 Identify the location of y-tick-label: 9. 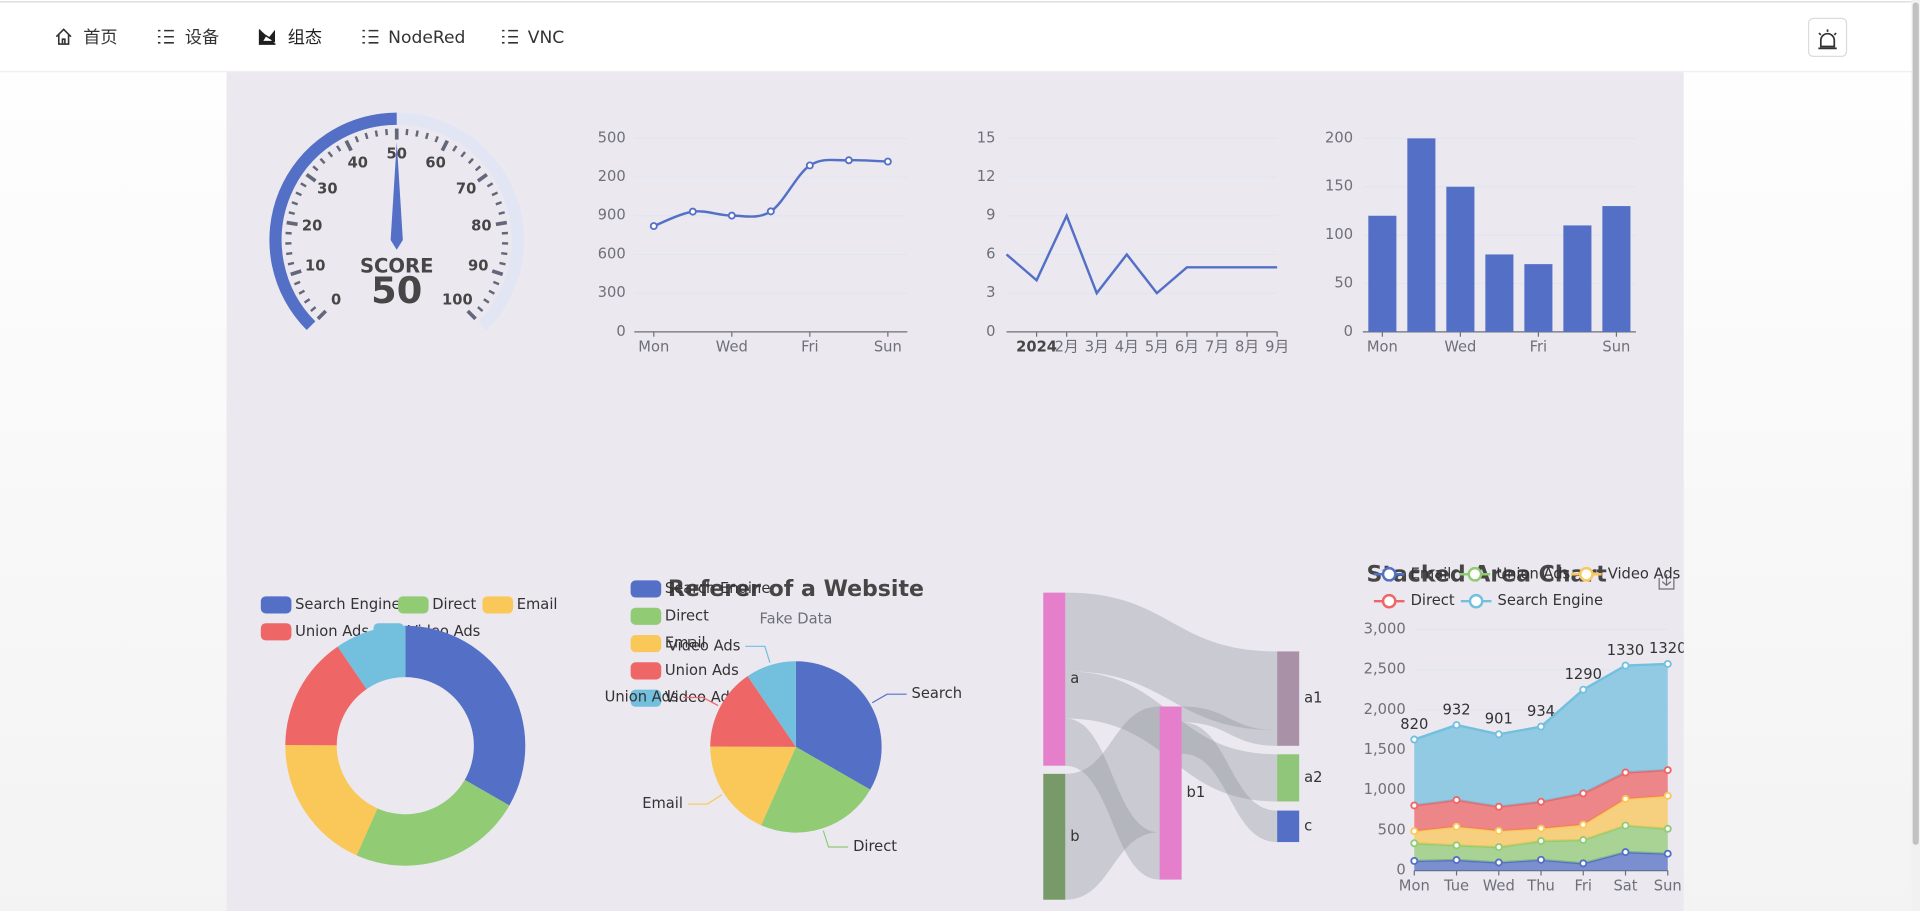
(990, 215).